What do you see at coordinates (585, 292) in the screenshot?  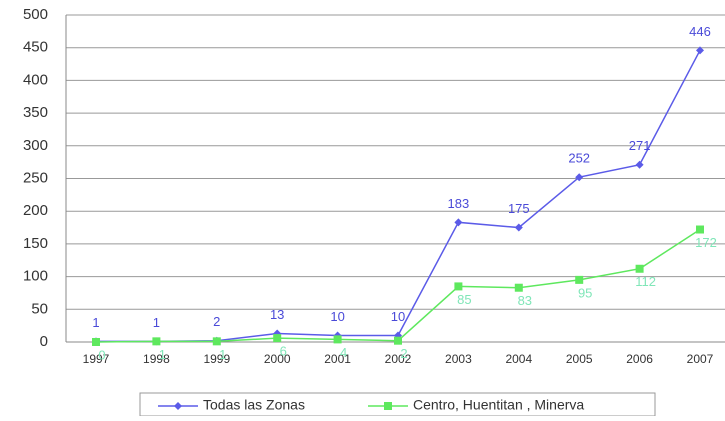 I see `data-label: 95` at bounding box center [585, 292].